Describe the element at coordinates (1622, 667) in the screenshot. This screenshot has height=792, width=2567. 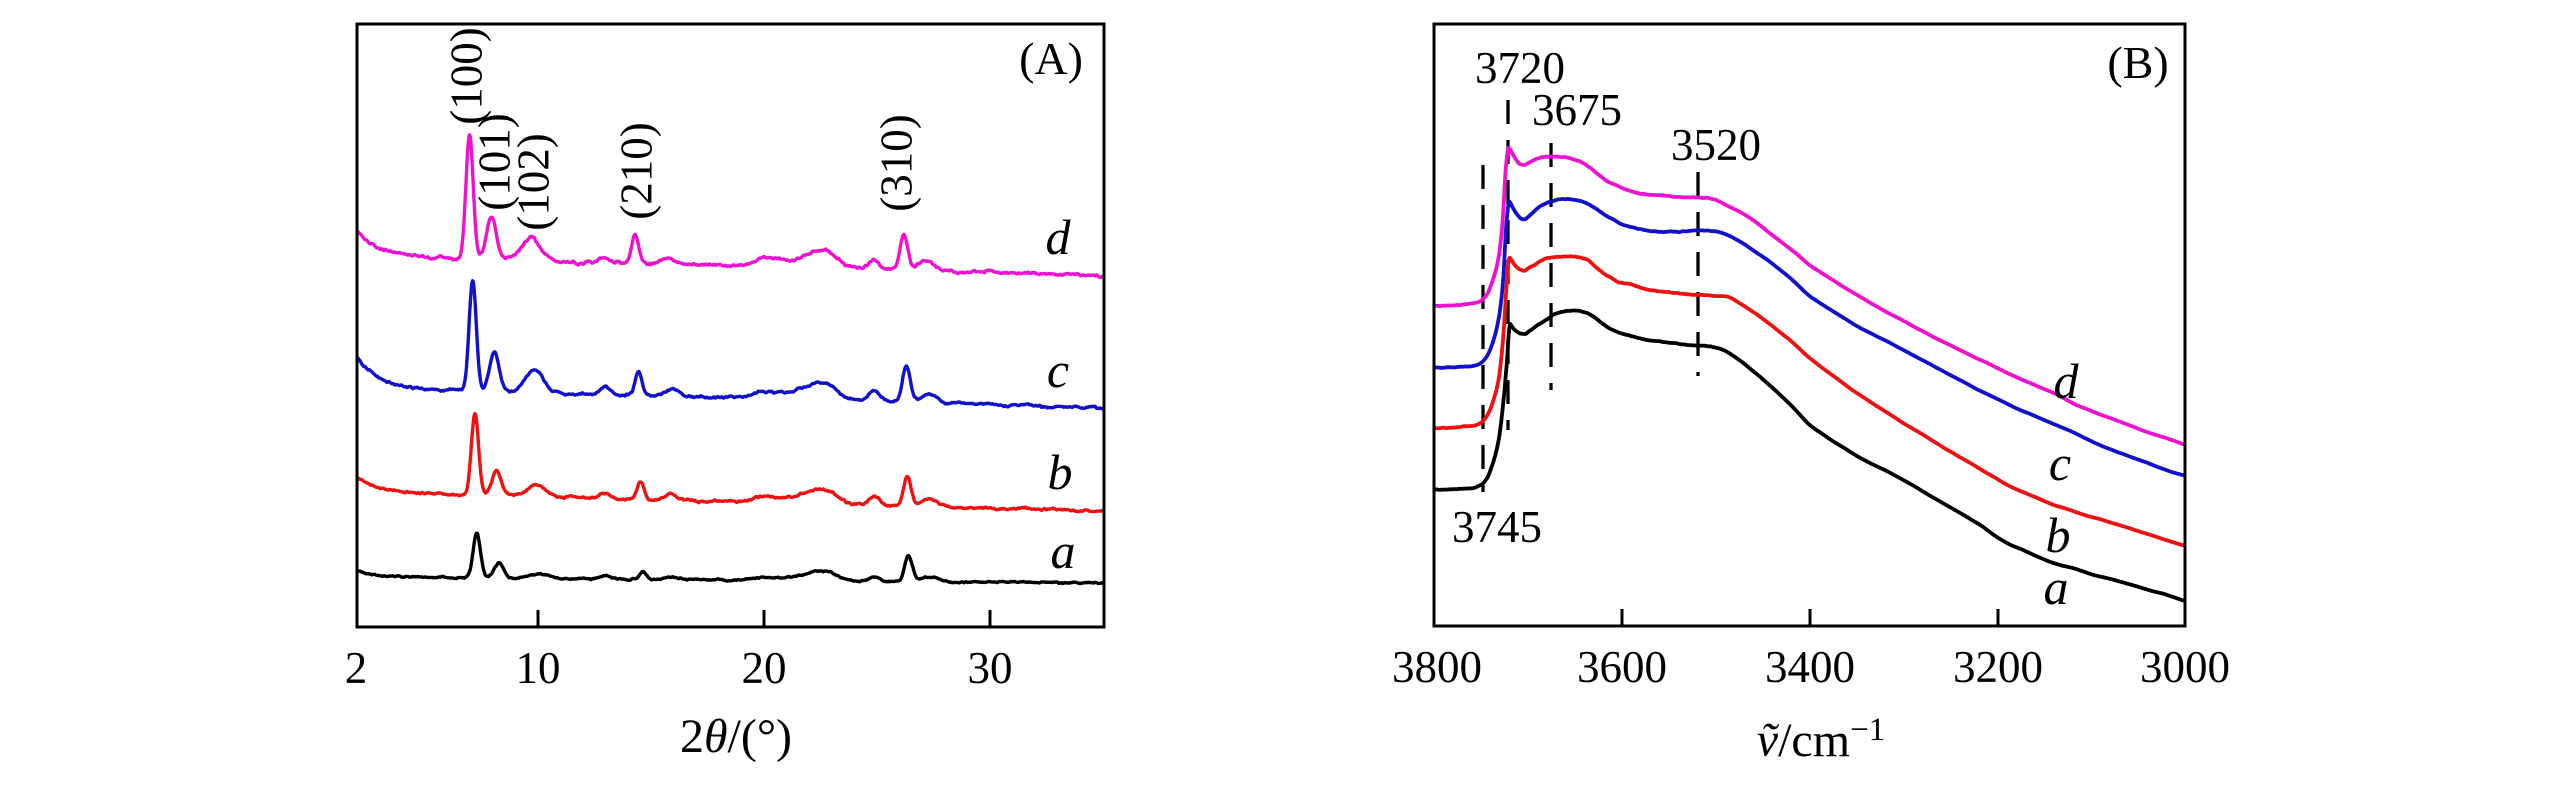
I see `svg-text: 3600` at that location.